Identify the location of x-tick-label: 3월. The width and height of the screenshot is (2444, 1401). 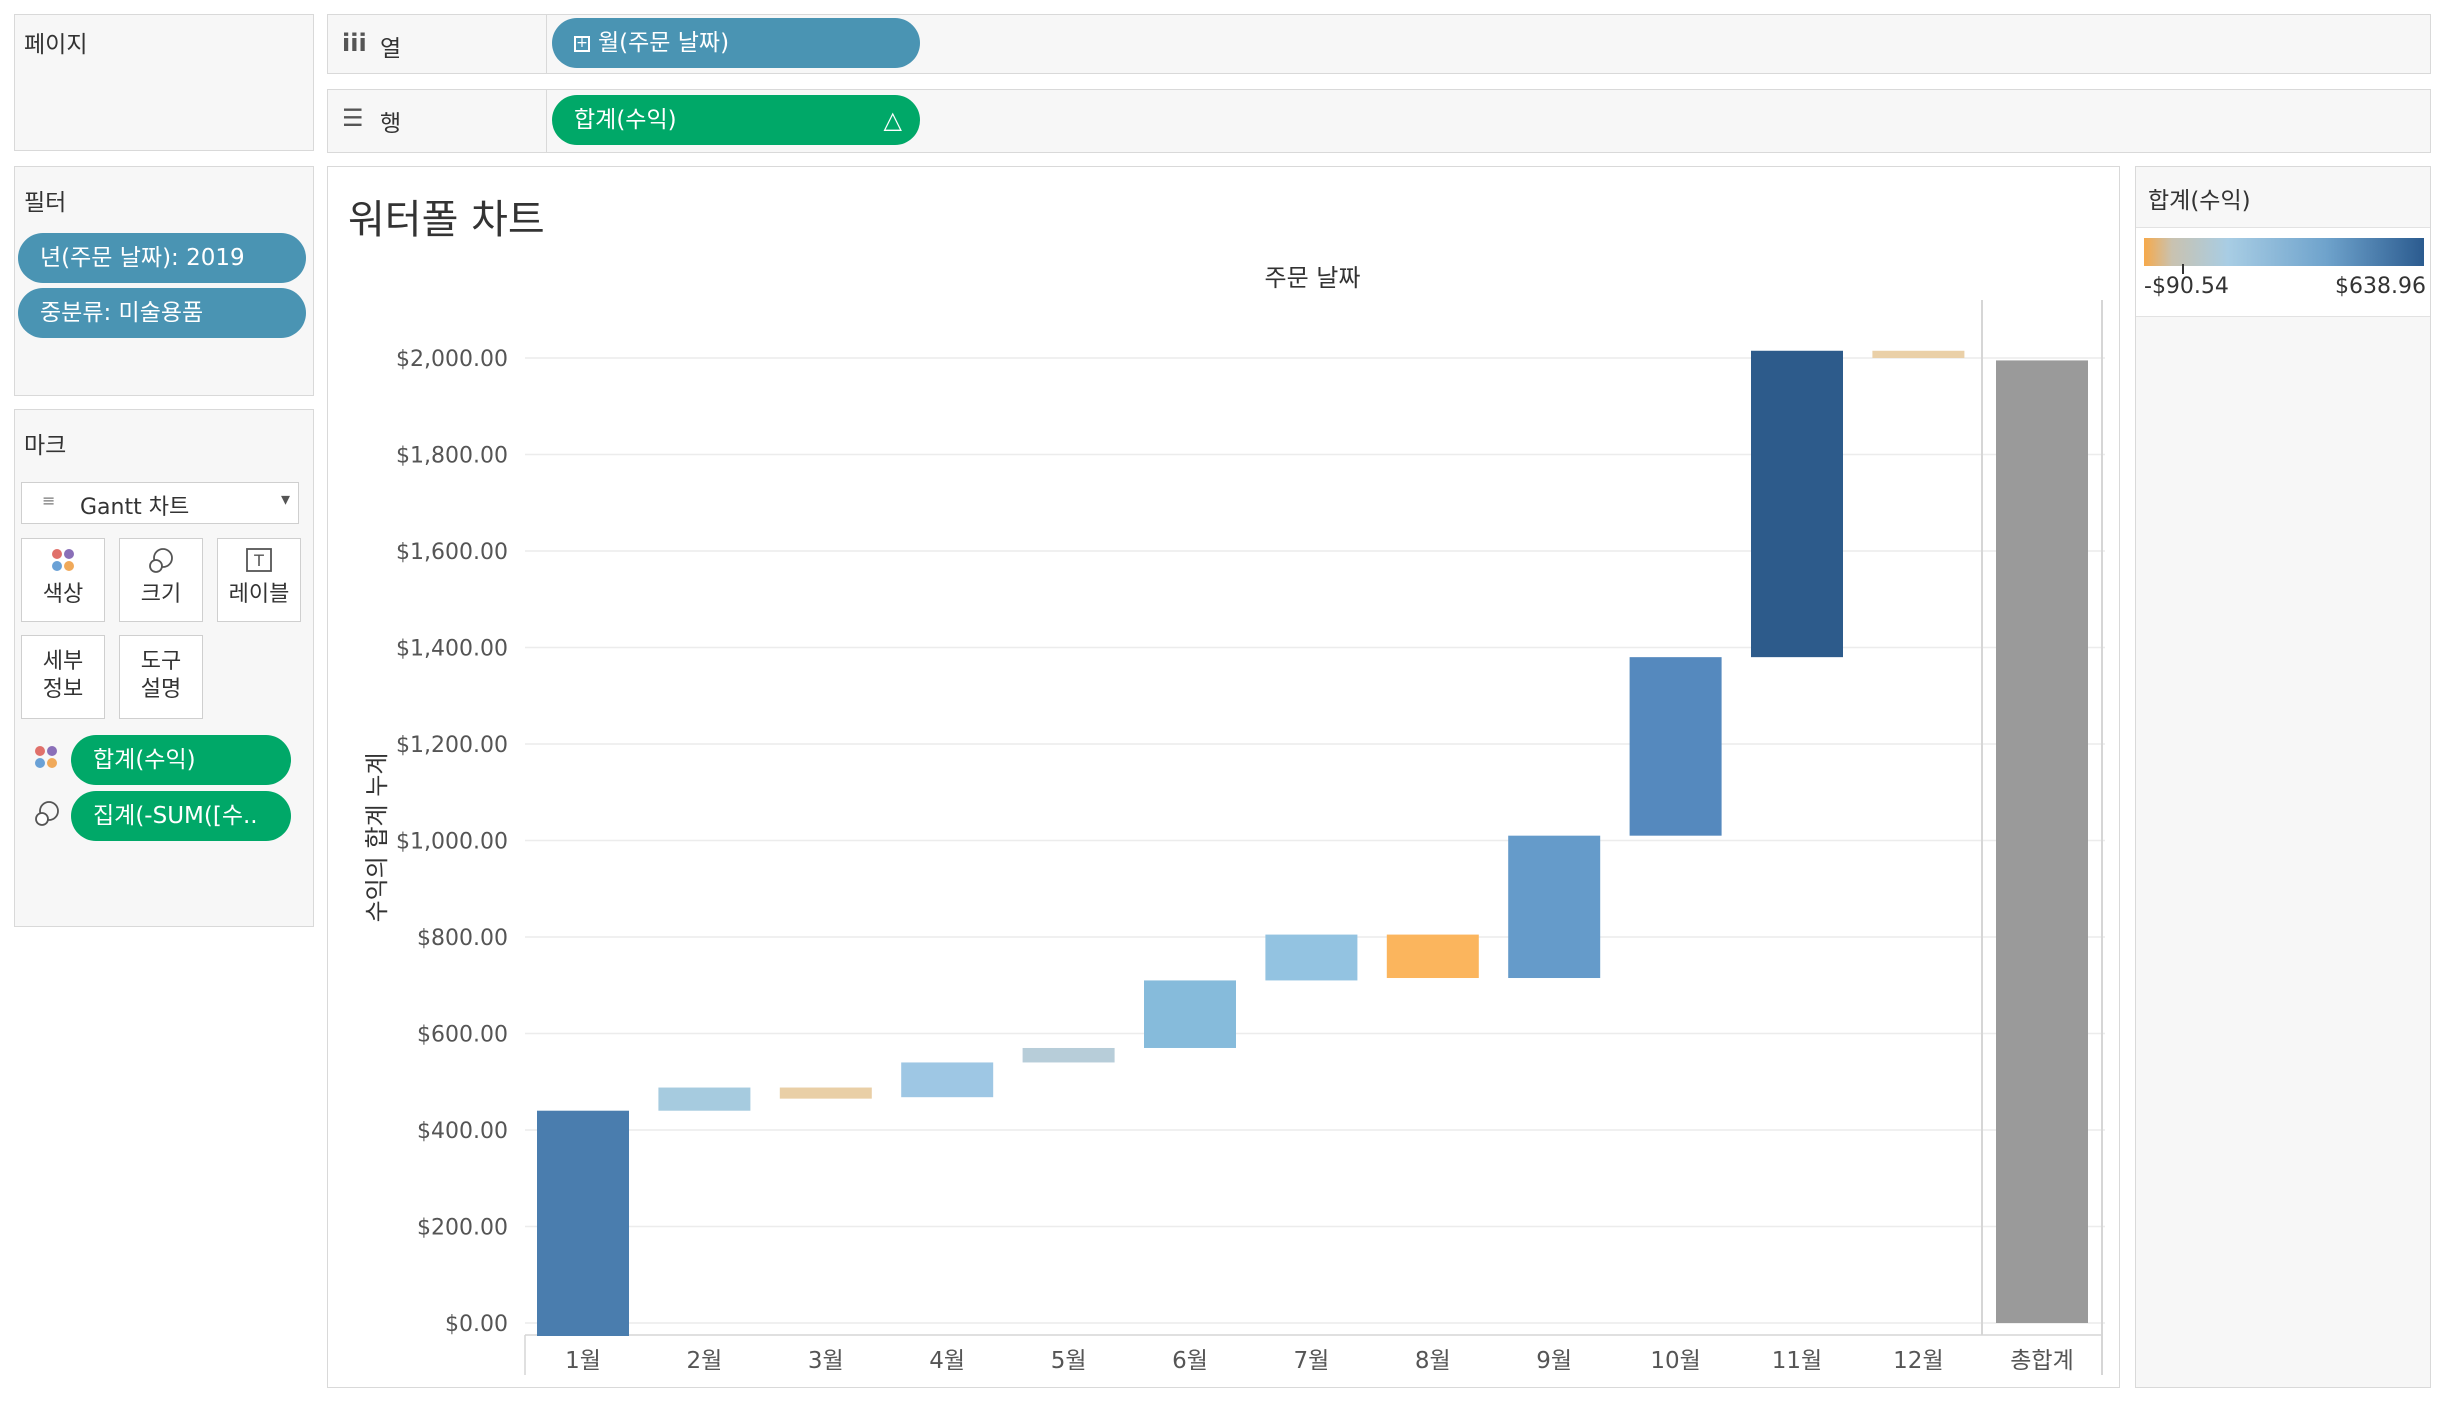
(826, 1361).